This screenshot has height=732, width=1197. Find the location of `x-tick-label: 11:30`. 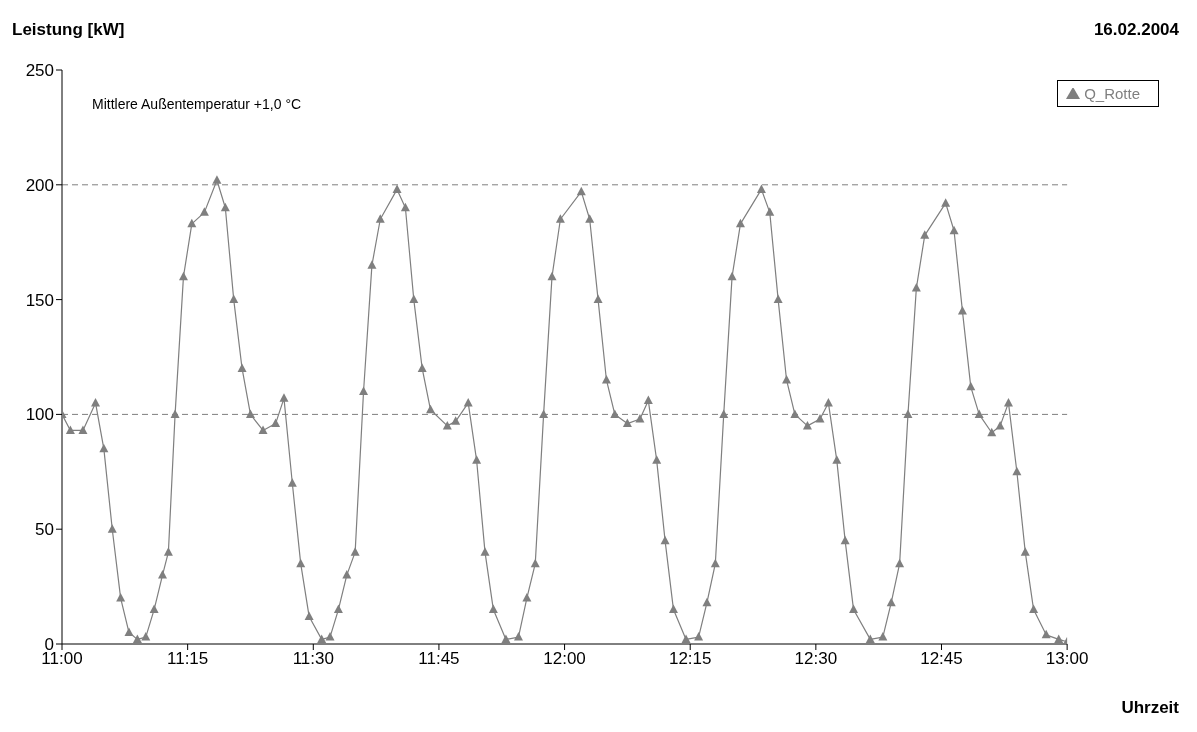

x-tick-label: 11:30 is located at coordinates (313, 659).